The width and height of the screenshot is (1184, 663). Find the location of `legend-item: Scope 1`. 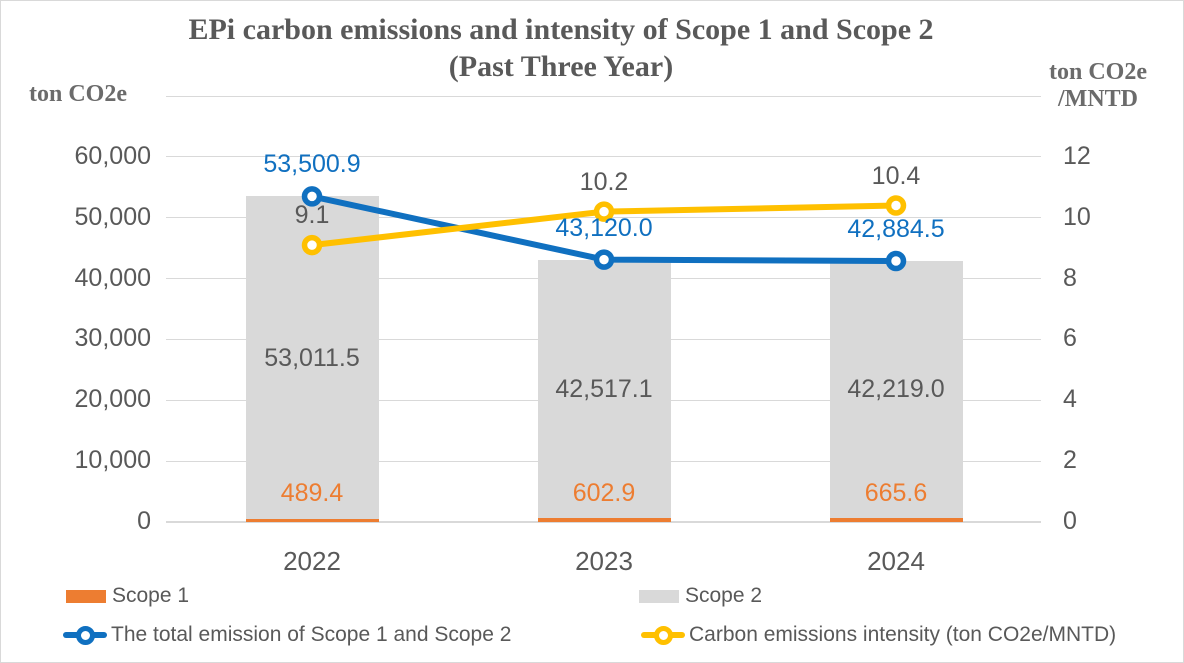

legend-item: Scope 1 is located at coordinates (127, 596).